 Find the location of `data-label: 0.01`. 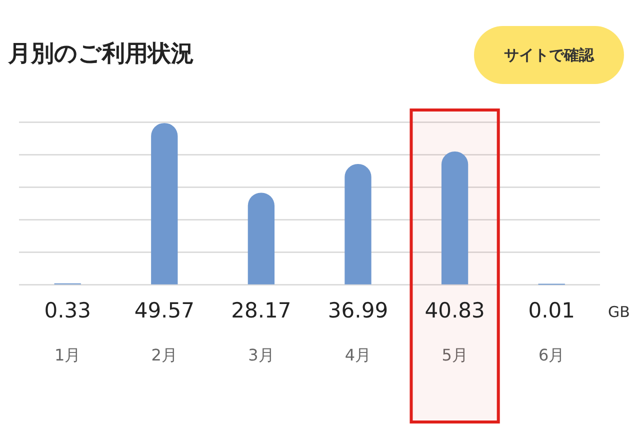

data-label: 0.01 is located at coordinates (551, 310).